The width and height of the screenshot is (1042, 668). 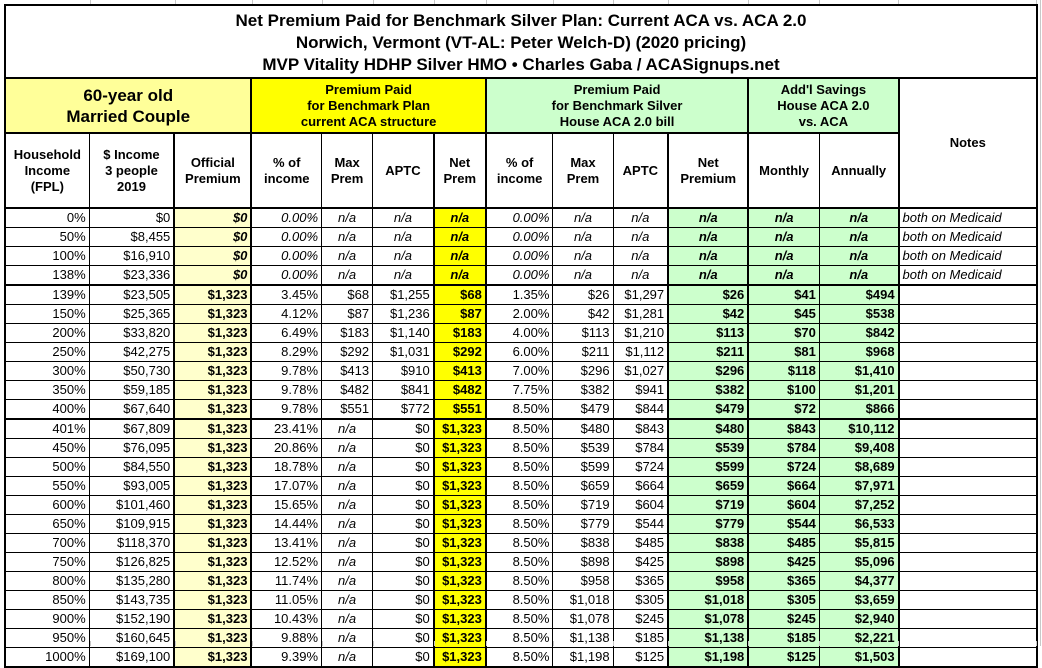 What do you see at coordinates (47, 657) in the screenshot?
I see `cell-household-income-fpl: 1000%` at bounding box center [47, 657].